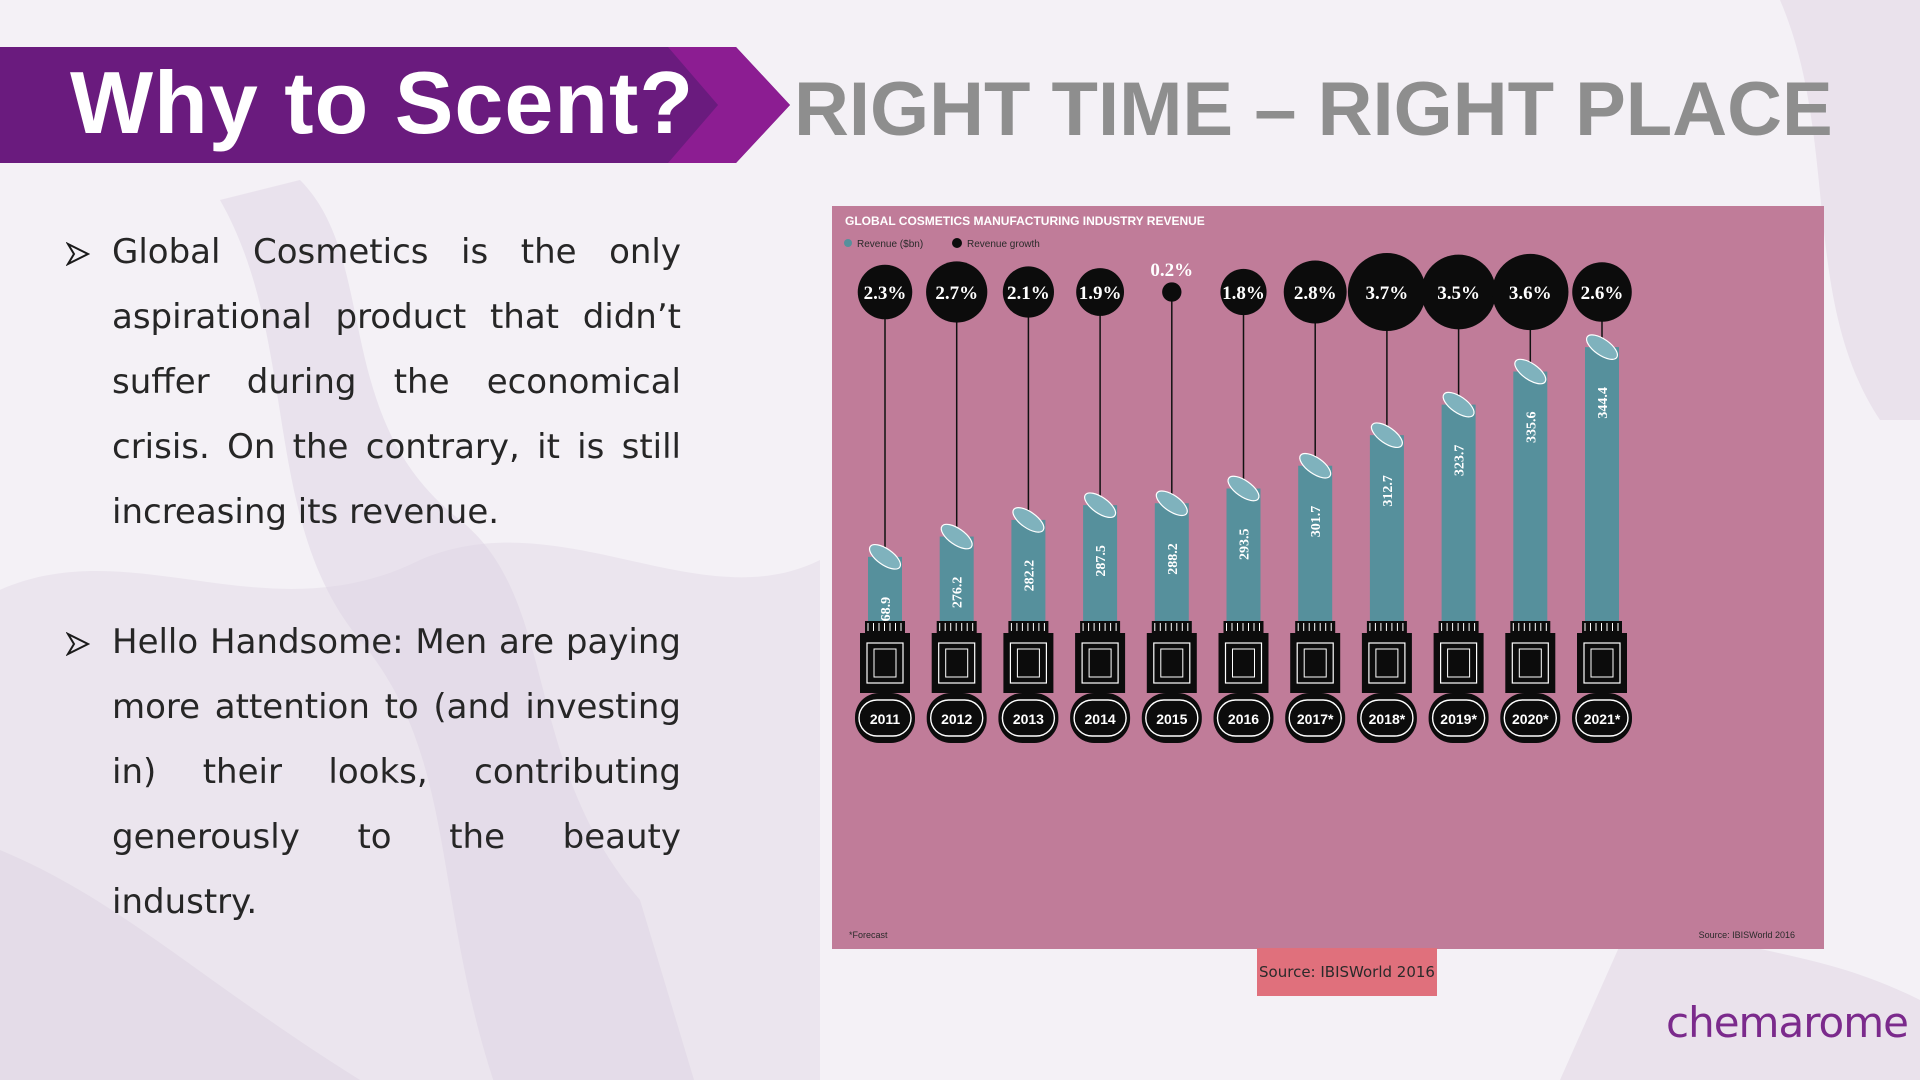  I want to click on growth-label: 1.8%, so click(1243, 293).